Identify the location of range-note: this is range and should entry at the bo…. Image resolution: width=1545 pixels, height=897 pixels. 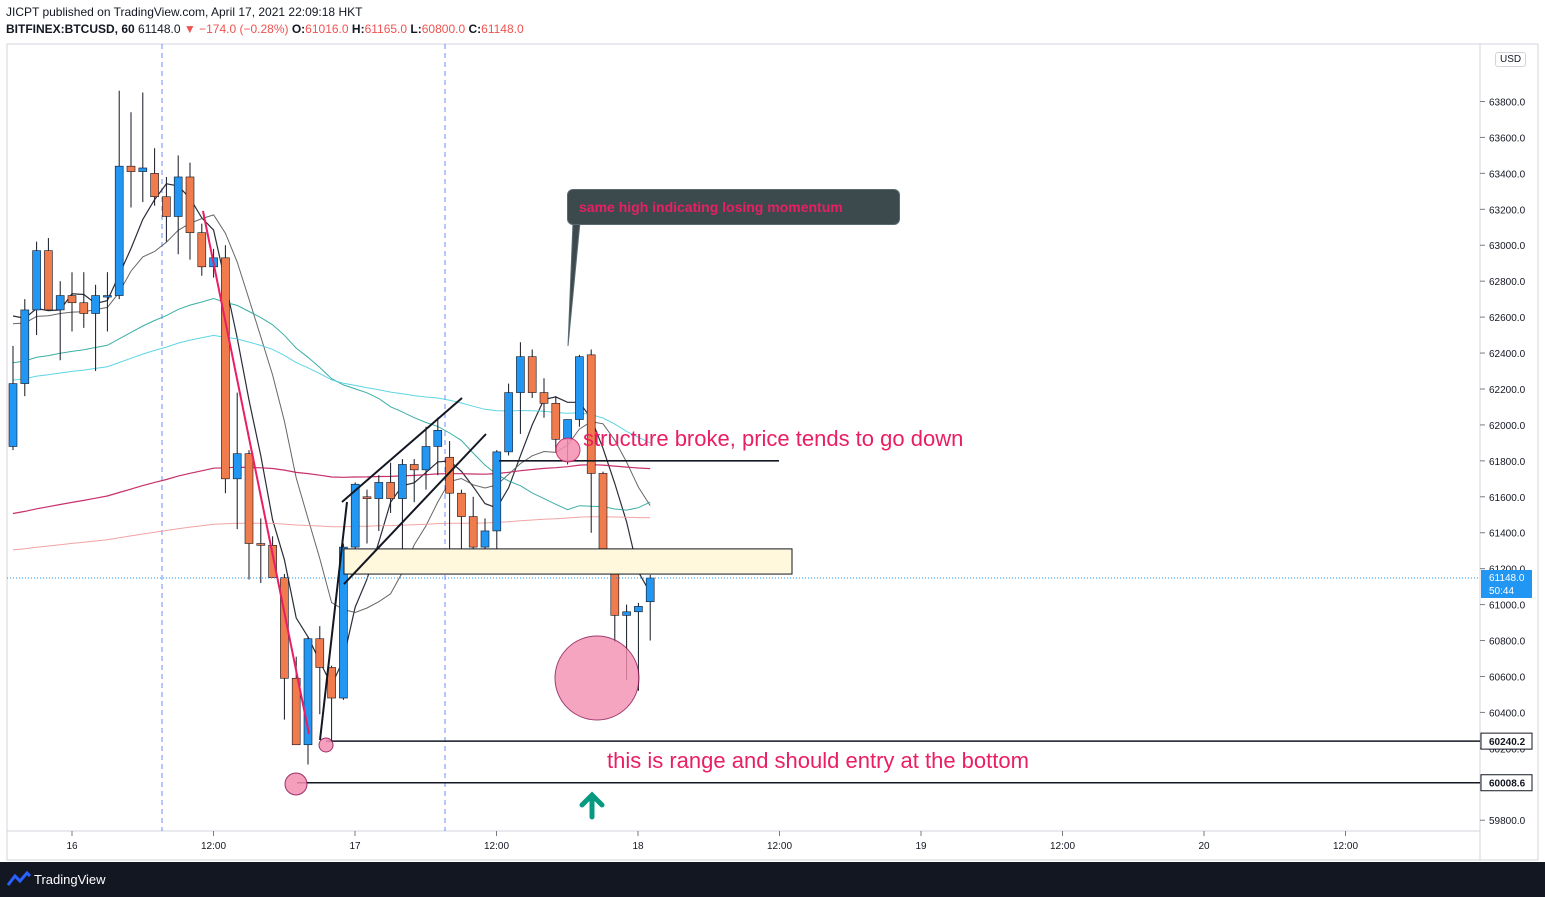
(818, 760).